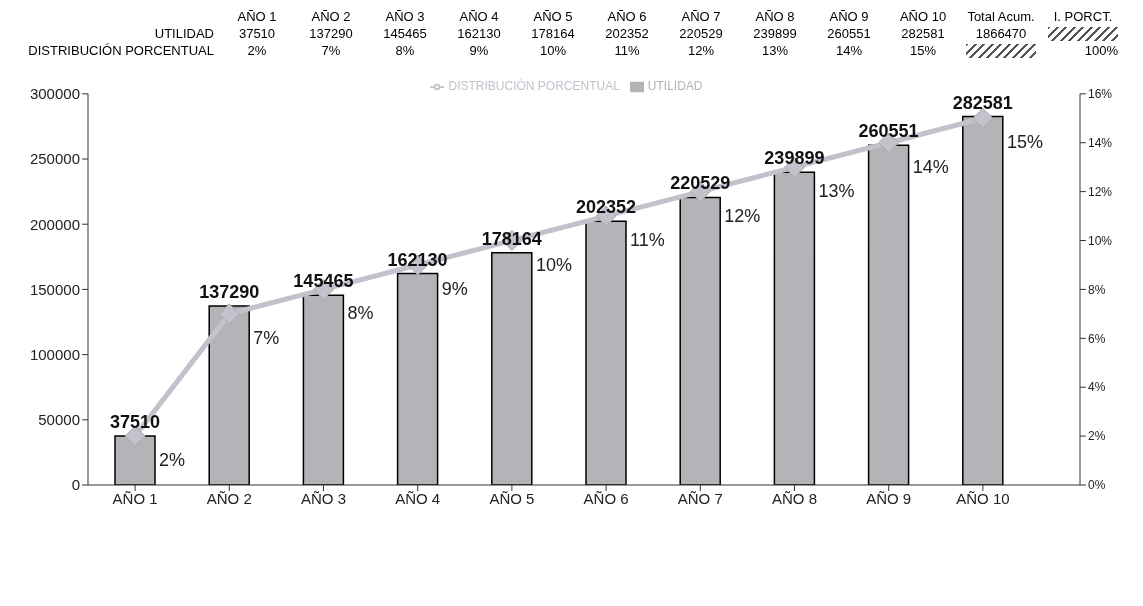 The width and height of the screenshot is (1143, 606). Describe the element at coordinates (1100, 142) in the screenshot. I see `y2-tick-label: 14%` at that location.